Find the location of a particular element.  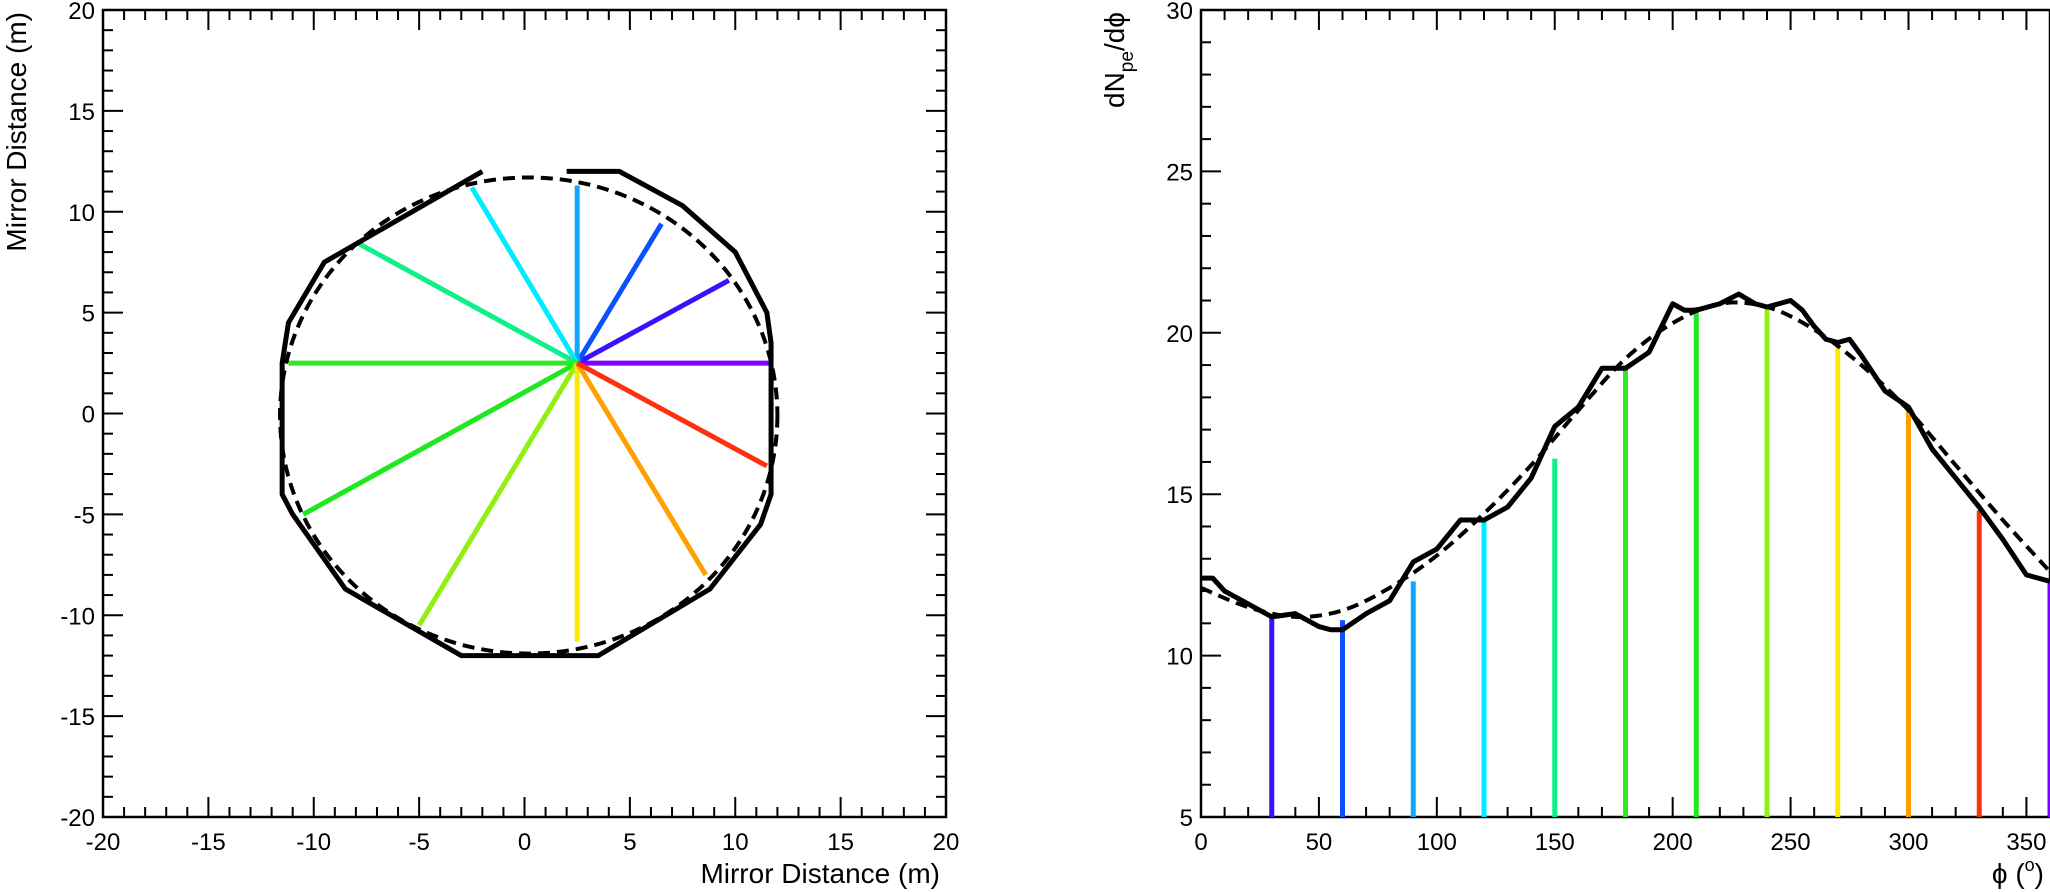

x-tick-label: 5 is located at coordinates (629, 842).